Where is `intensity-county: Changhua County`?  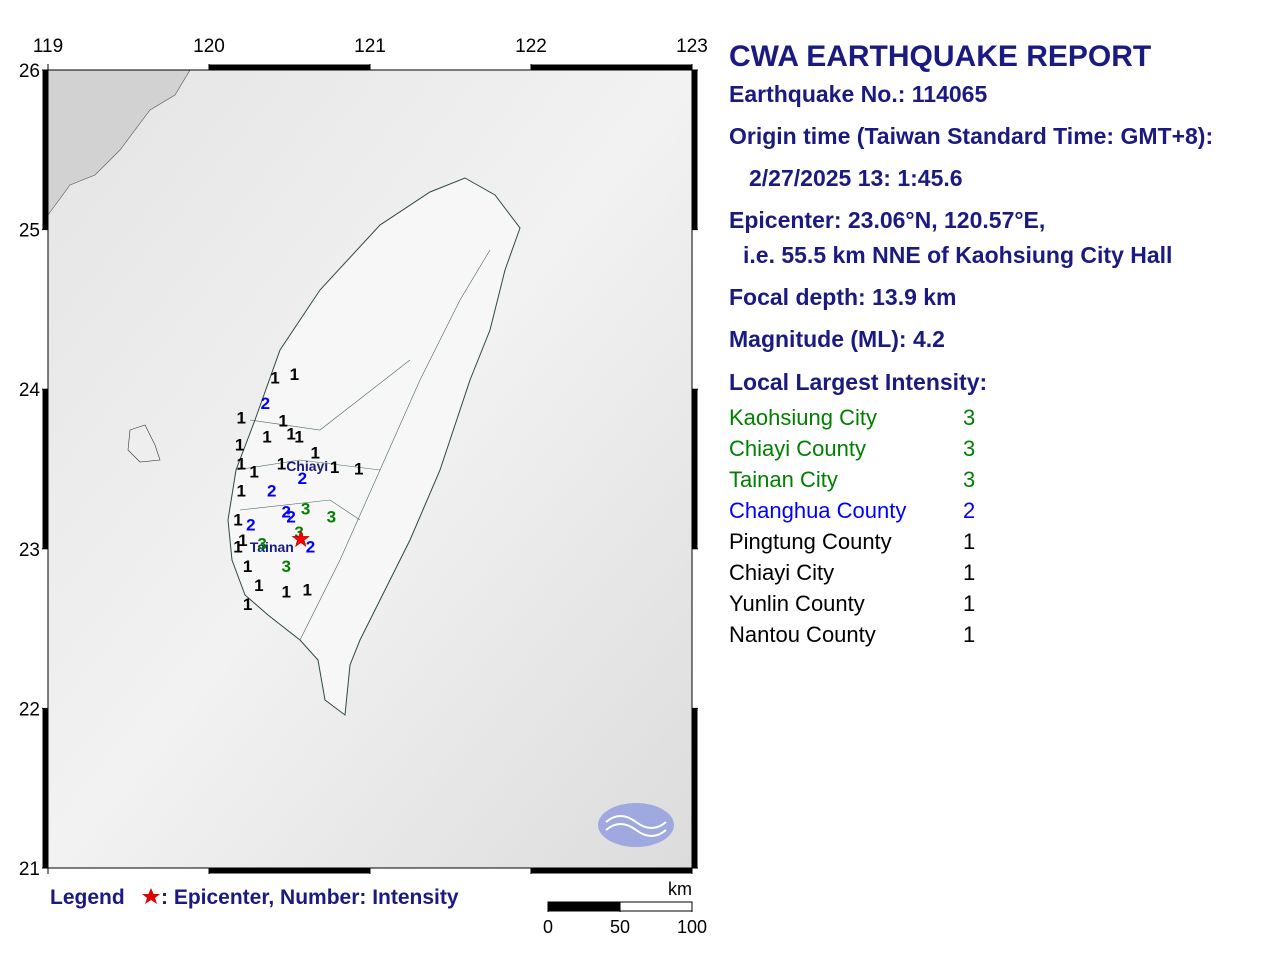 intensity-county: Changhua County is located at coordinates (817, 510).